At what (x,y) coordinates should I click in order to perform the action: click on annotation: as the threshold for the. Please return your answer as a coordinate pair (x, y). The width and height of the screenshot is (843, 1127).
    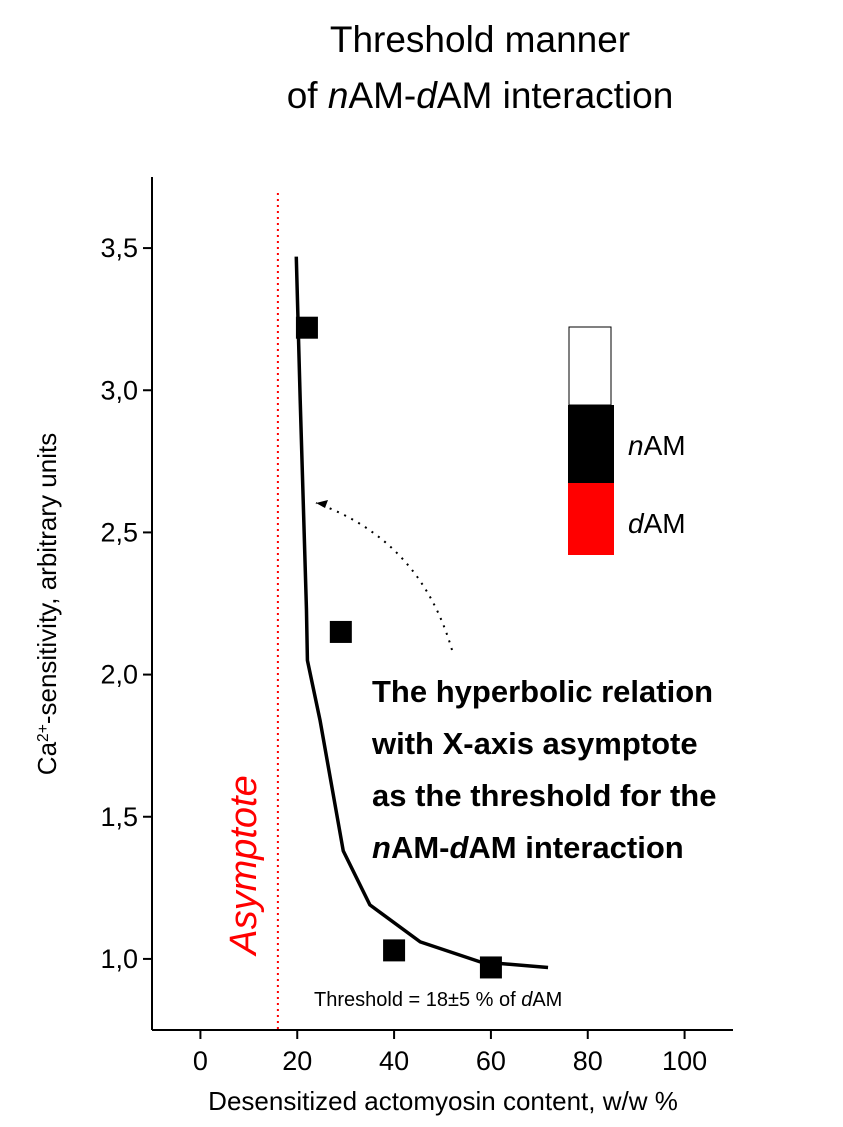
    Looking at the image, I should click on (544, 795).